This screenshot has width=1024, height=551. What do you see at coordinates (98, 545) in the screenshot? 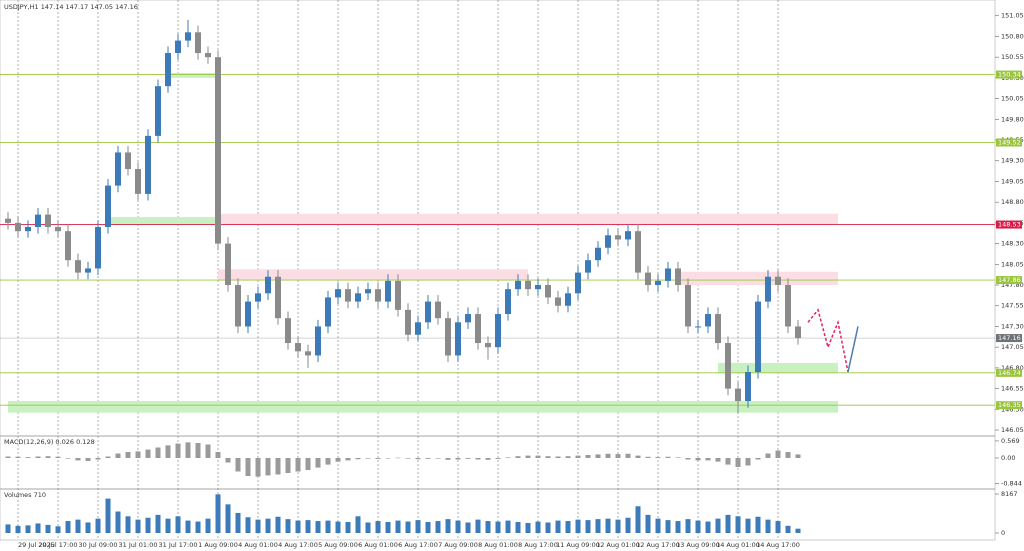
I see `x-tick-label: 30 Jul 09:00` at bounding box center [98, 545].